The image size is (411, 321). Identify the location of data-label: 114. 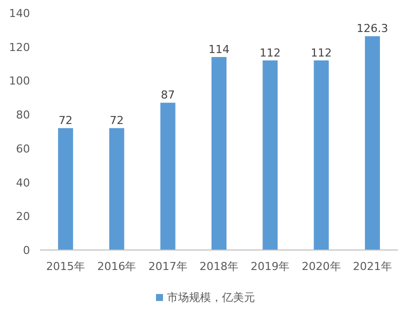
(219, 49).